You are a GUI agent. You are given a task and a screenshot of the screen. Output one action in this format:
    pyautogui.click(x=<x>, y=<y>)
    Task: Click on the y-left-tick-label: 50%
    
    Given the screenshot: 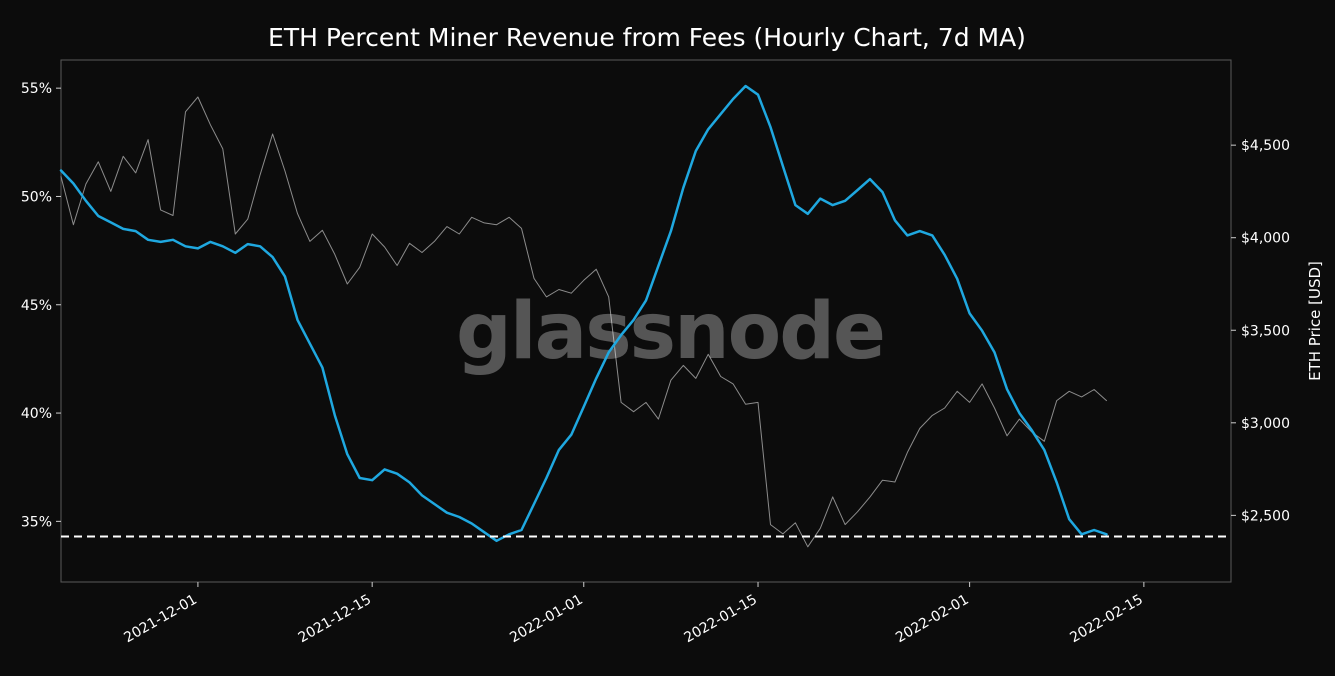 What is the action you would take?
    pyautogui.click(x=36, y=197)
    